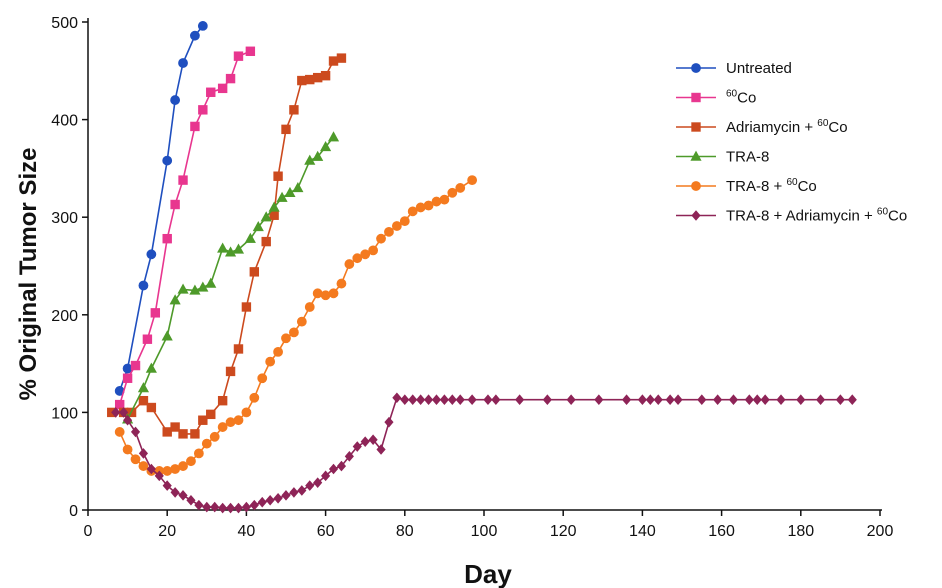 Image resolution: width=942 pixels, height=588 pixels. I want to click on legend-item: 60Co, so click(716, 98).